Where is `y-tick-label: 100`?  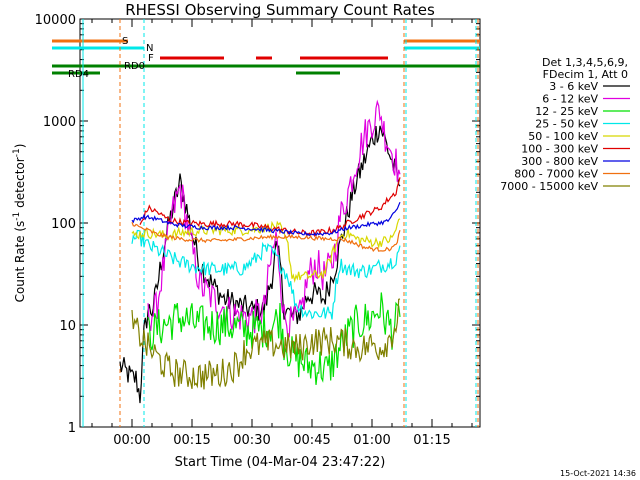 y-tick-label: 100 is located at coordinates (63, 224).